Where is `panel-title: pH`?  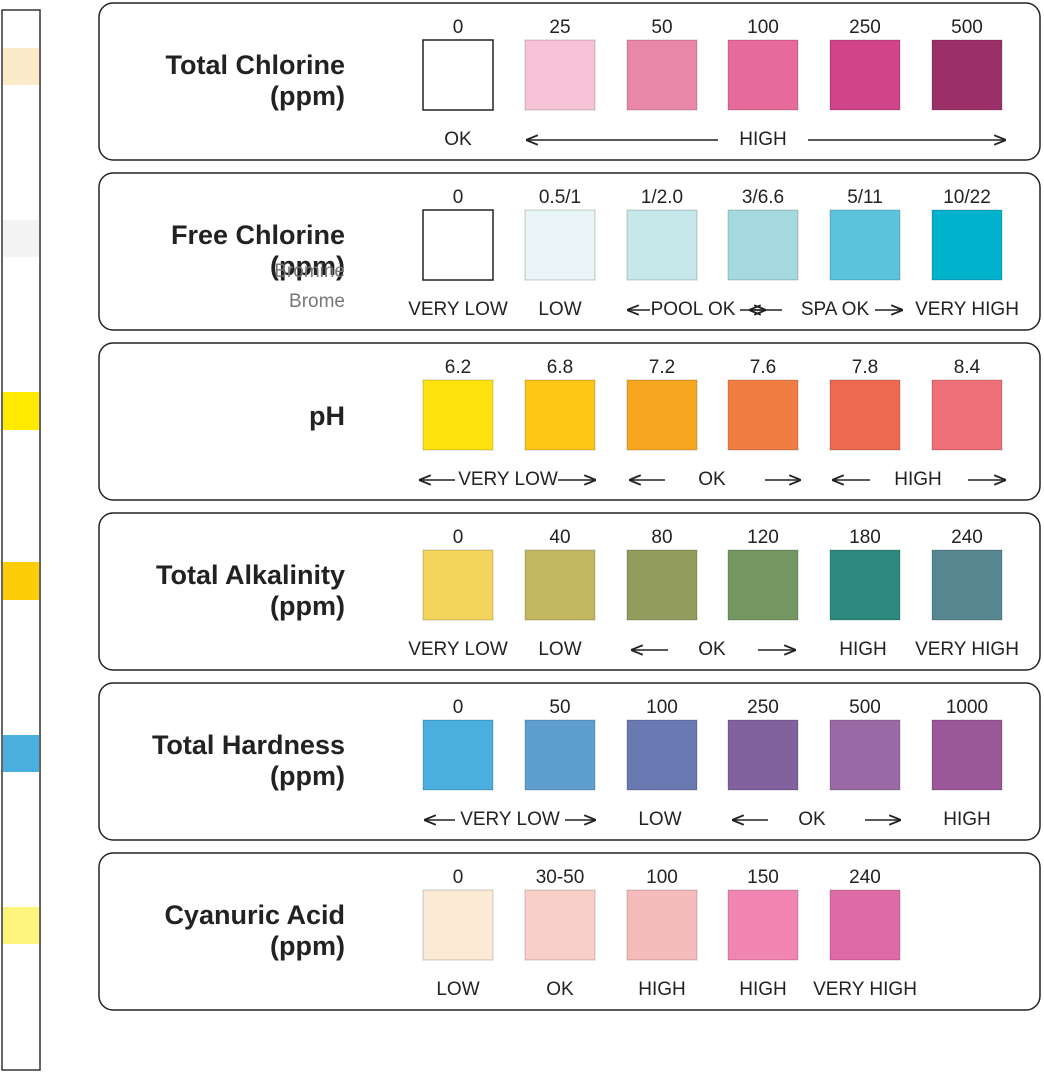
panel-title: pH is located at coordinates (327, 416).